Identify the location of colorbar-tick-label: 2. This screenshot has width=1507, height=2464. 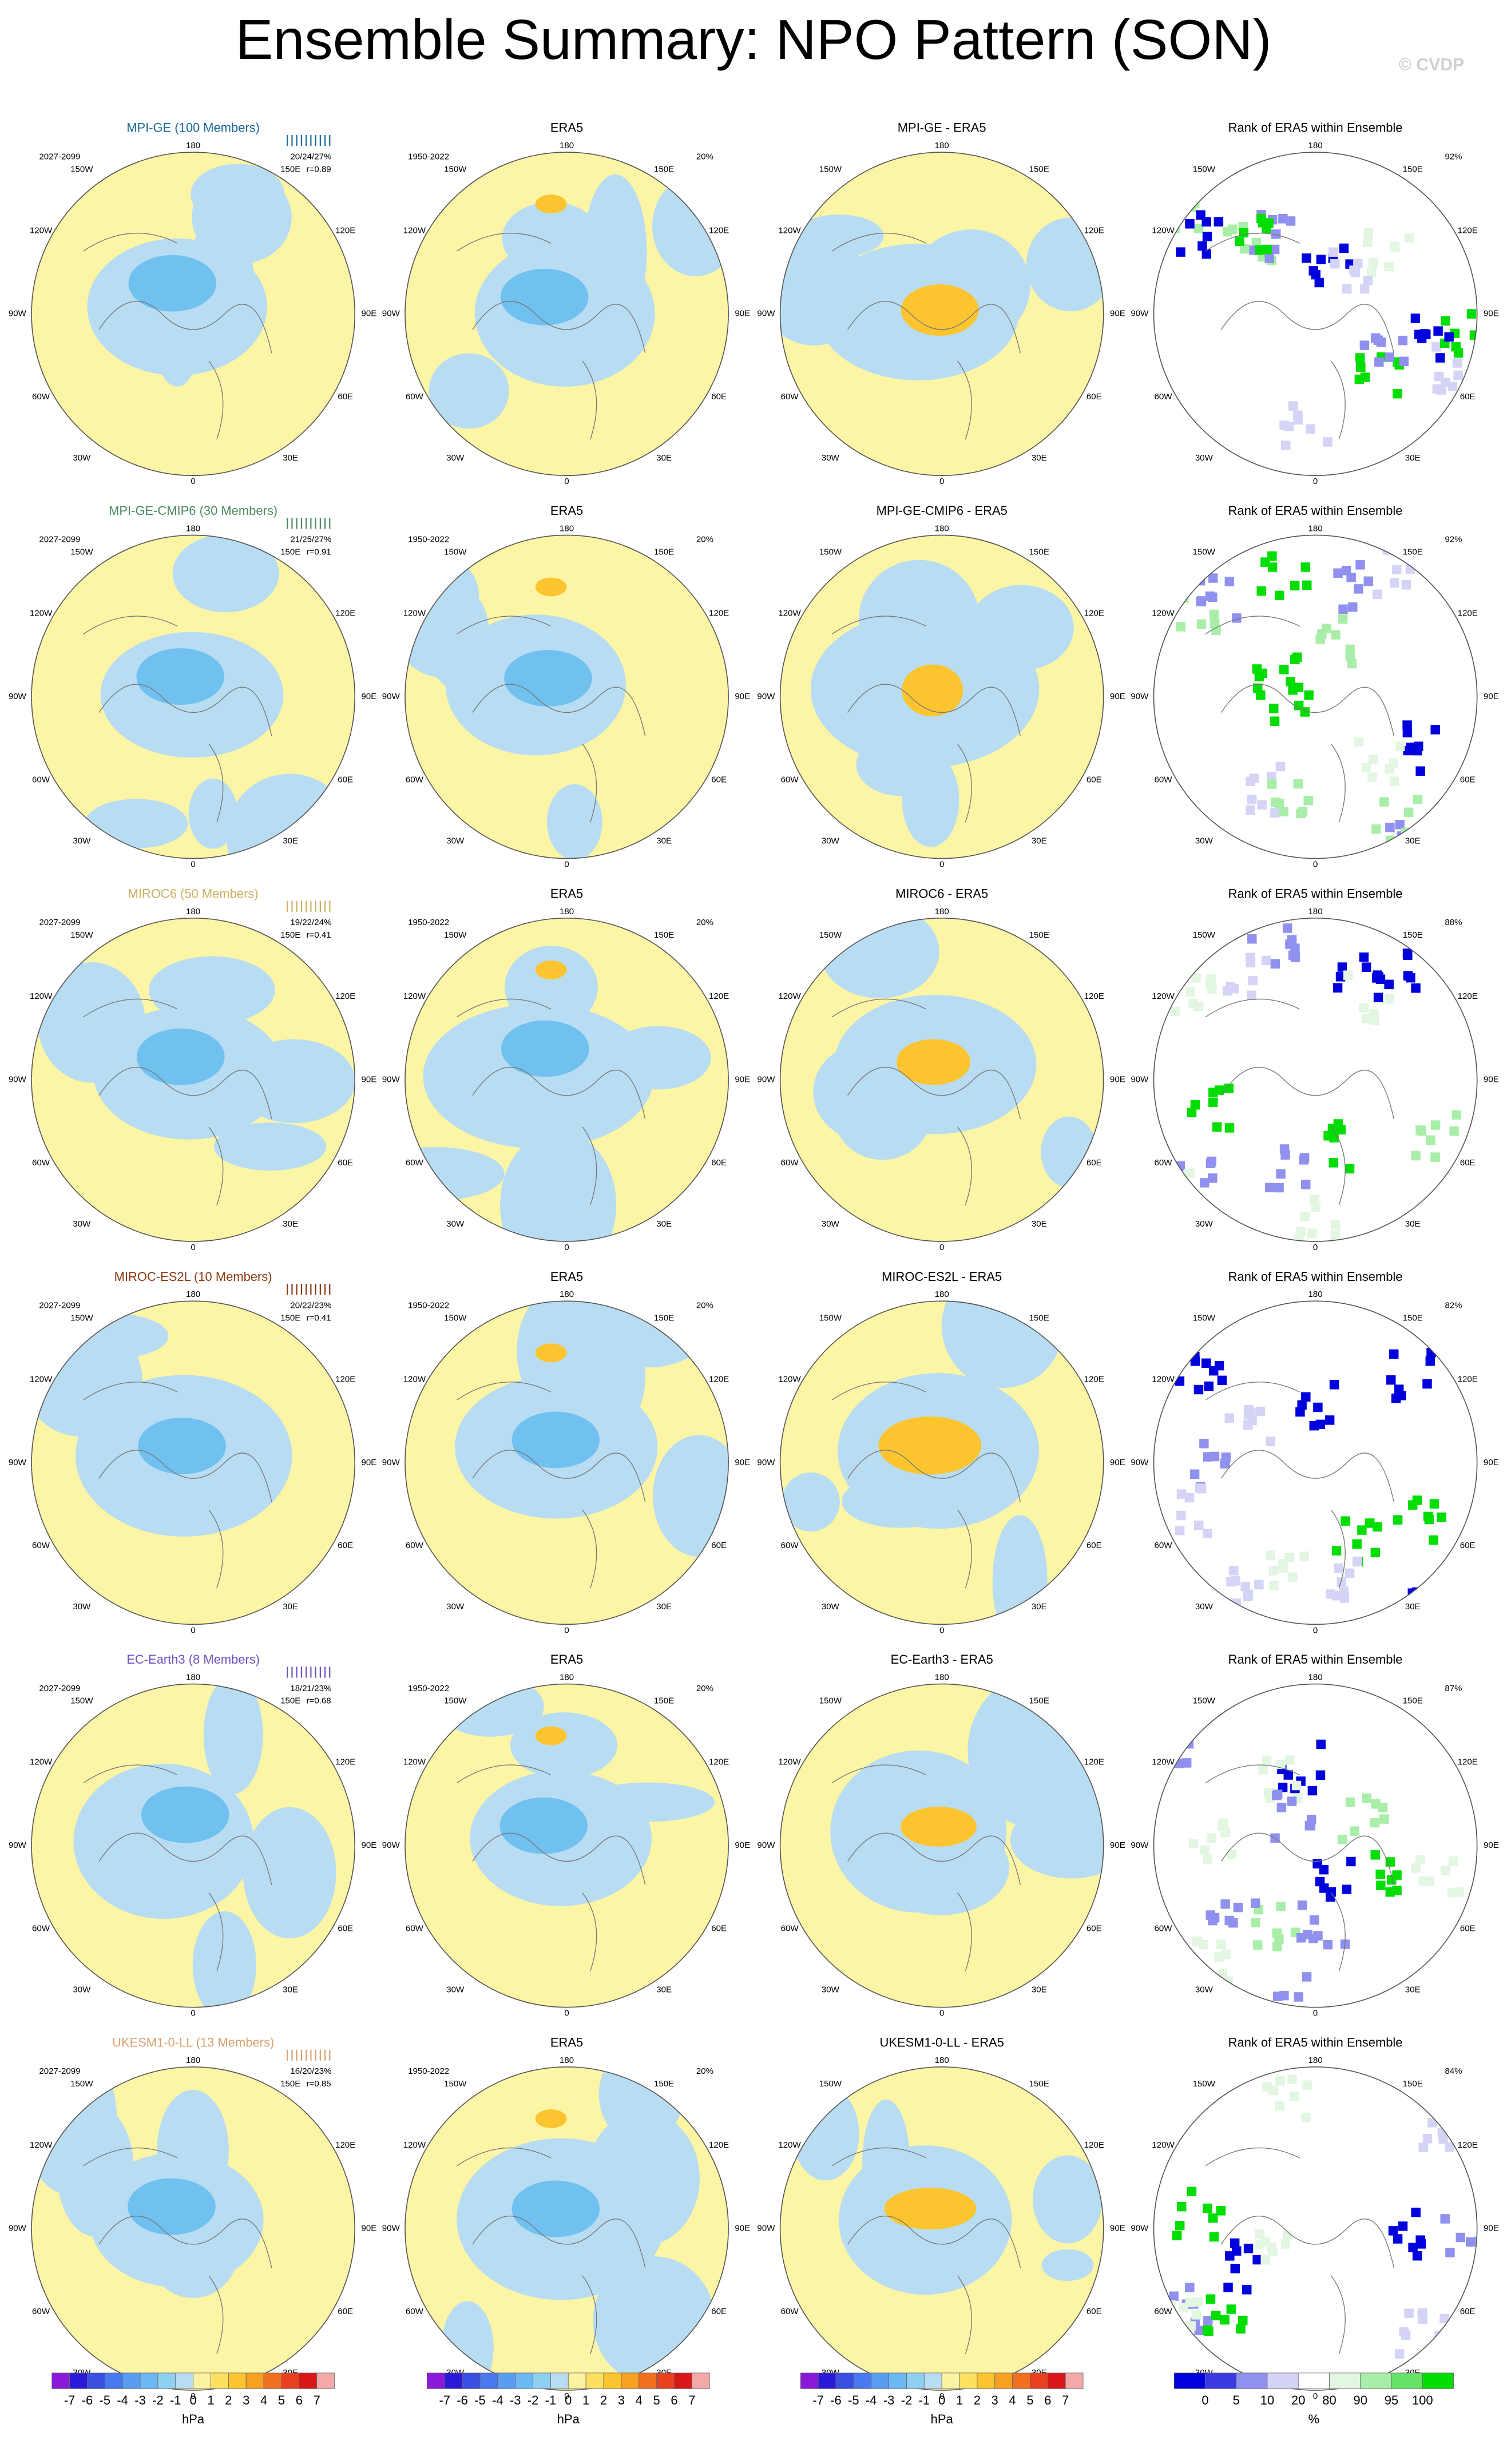
(977, 2400).